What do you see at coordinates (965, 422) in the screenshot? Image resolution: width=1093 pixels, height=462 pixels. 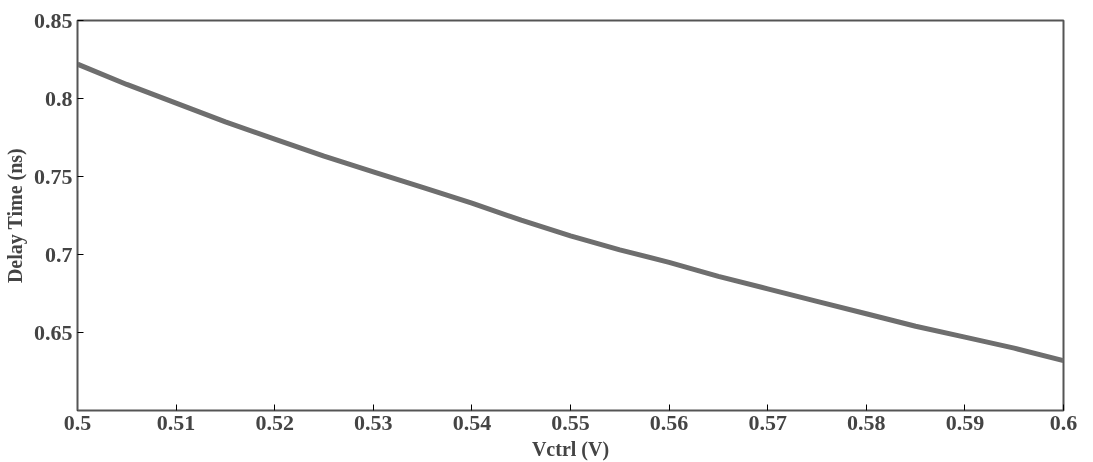 I see `x-tick-label: 0.59` at bounding box center [965, 422].